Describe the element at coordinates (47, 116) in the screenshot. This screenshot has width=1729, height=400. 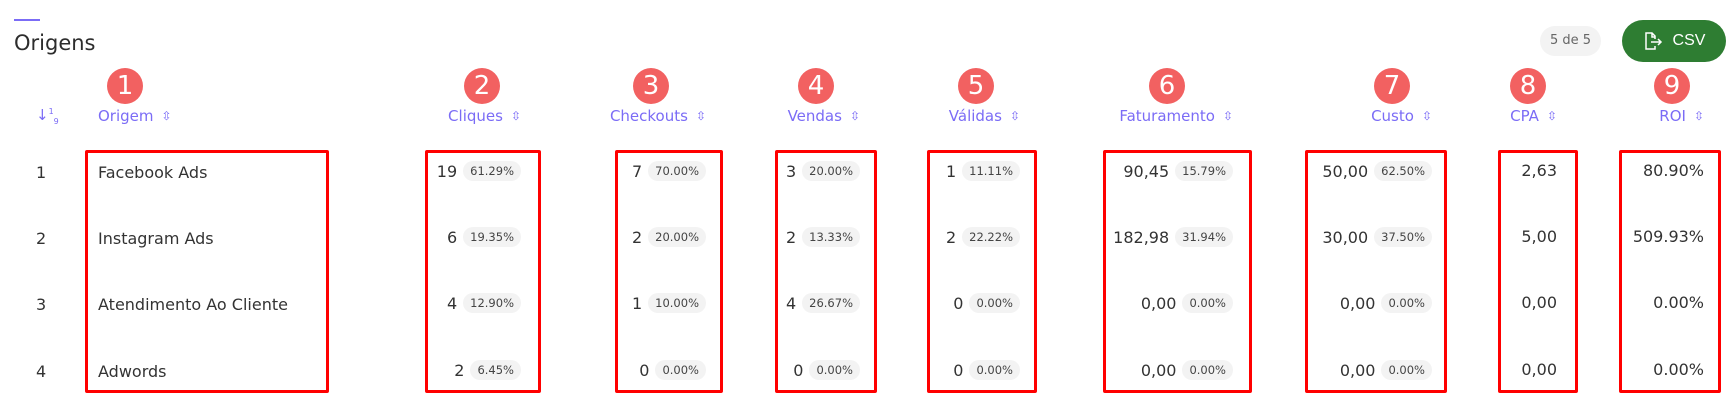
I see `sort-order-icon: ↓19` at that location.